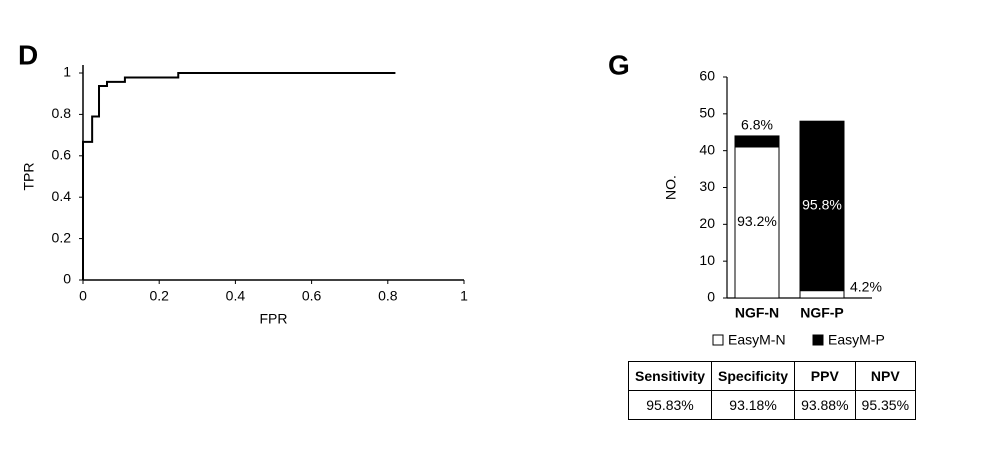 This screenshot has width=989, height=469. Describe the element at coordinates (825, 405) in the screenshot. I see `table-cell: 93.88%` at that location.